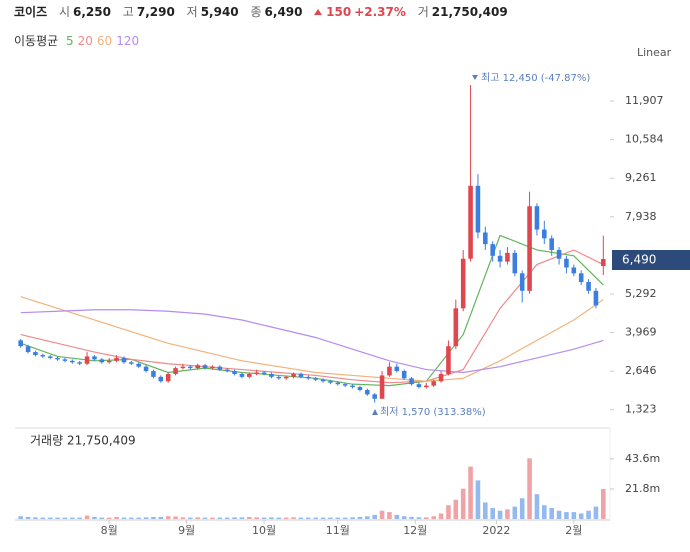  I want to click on low-marker, so click(375, 412).